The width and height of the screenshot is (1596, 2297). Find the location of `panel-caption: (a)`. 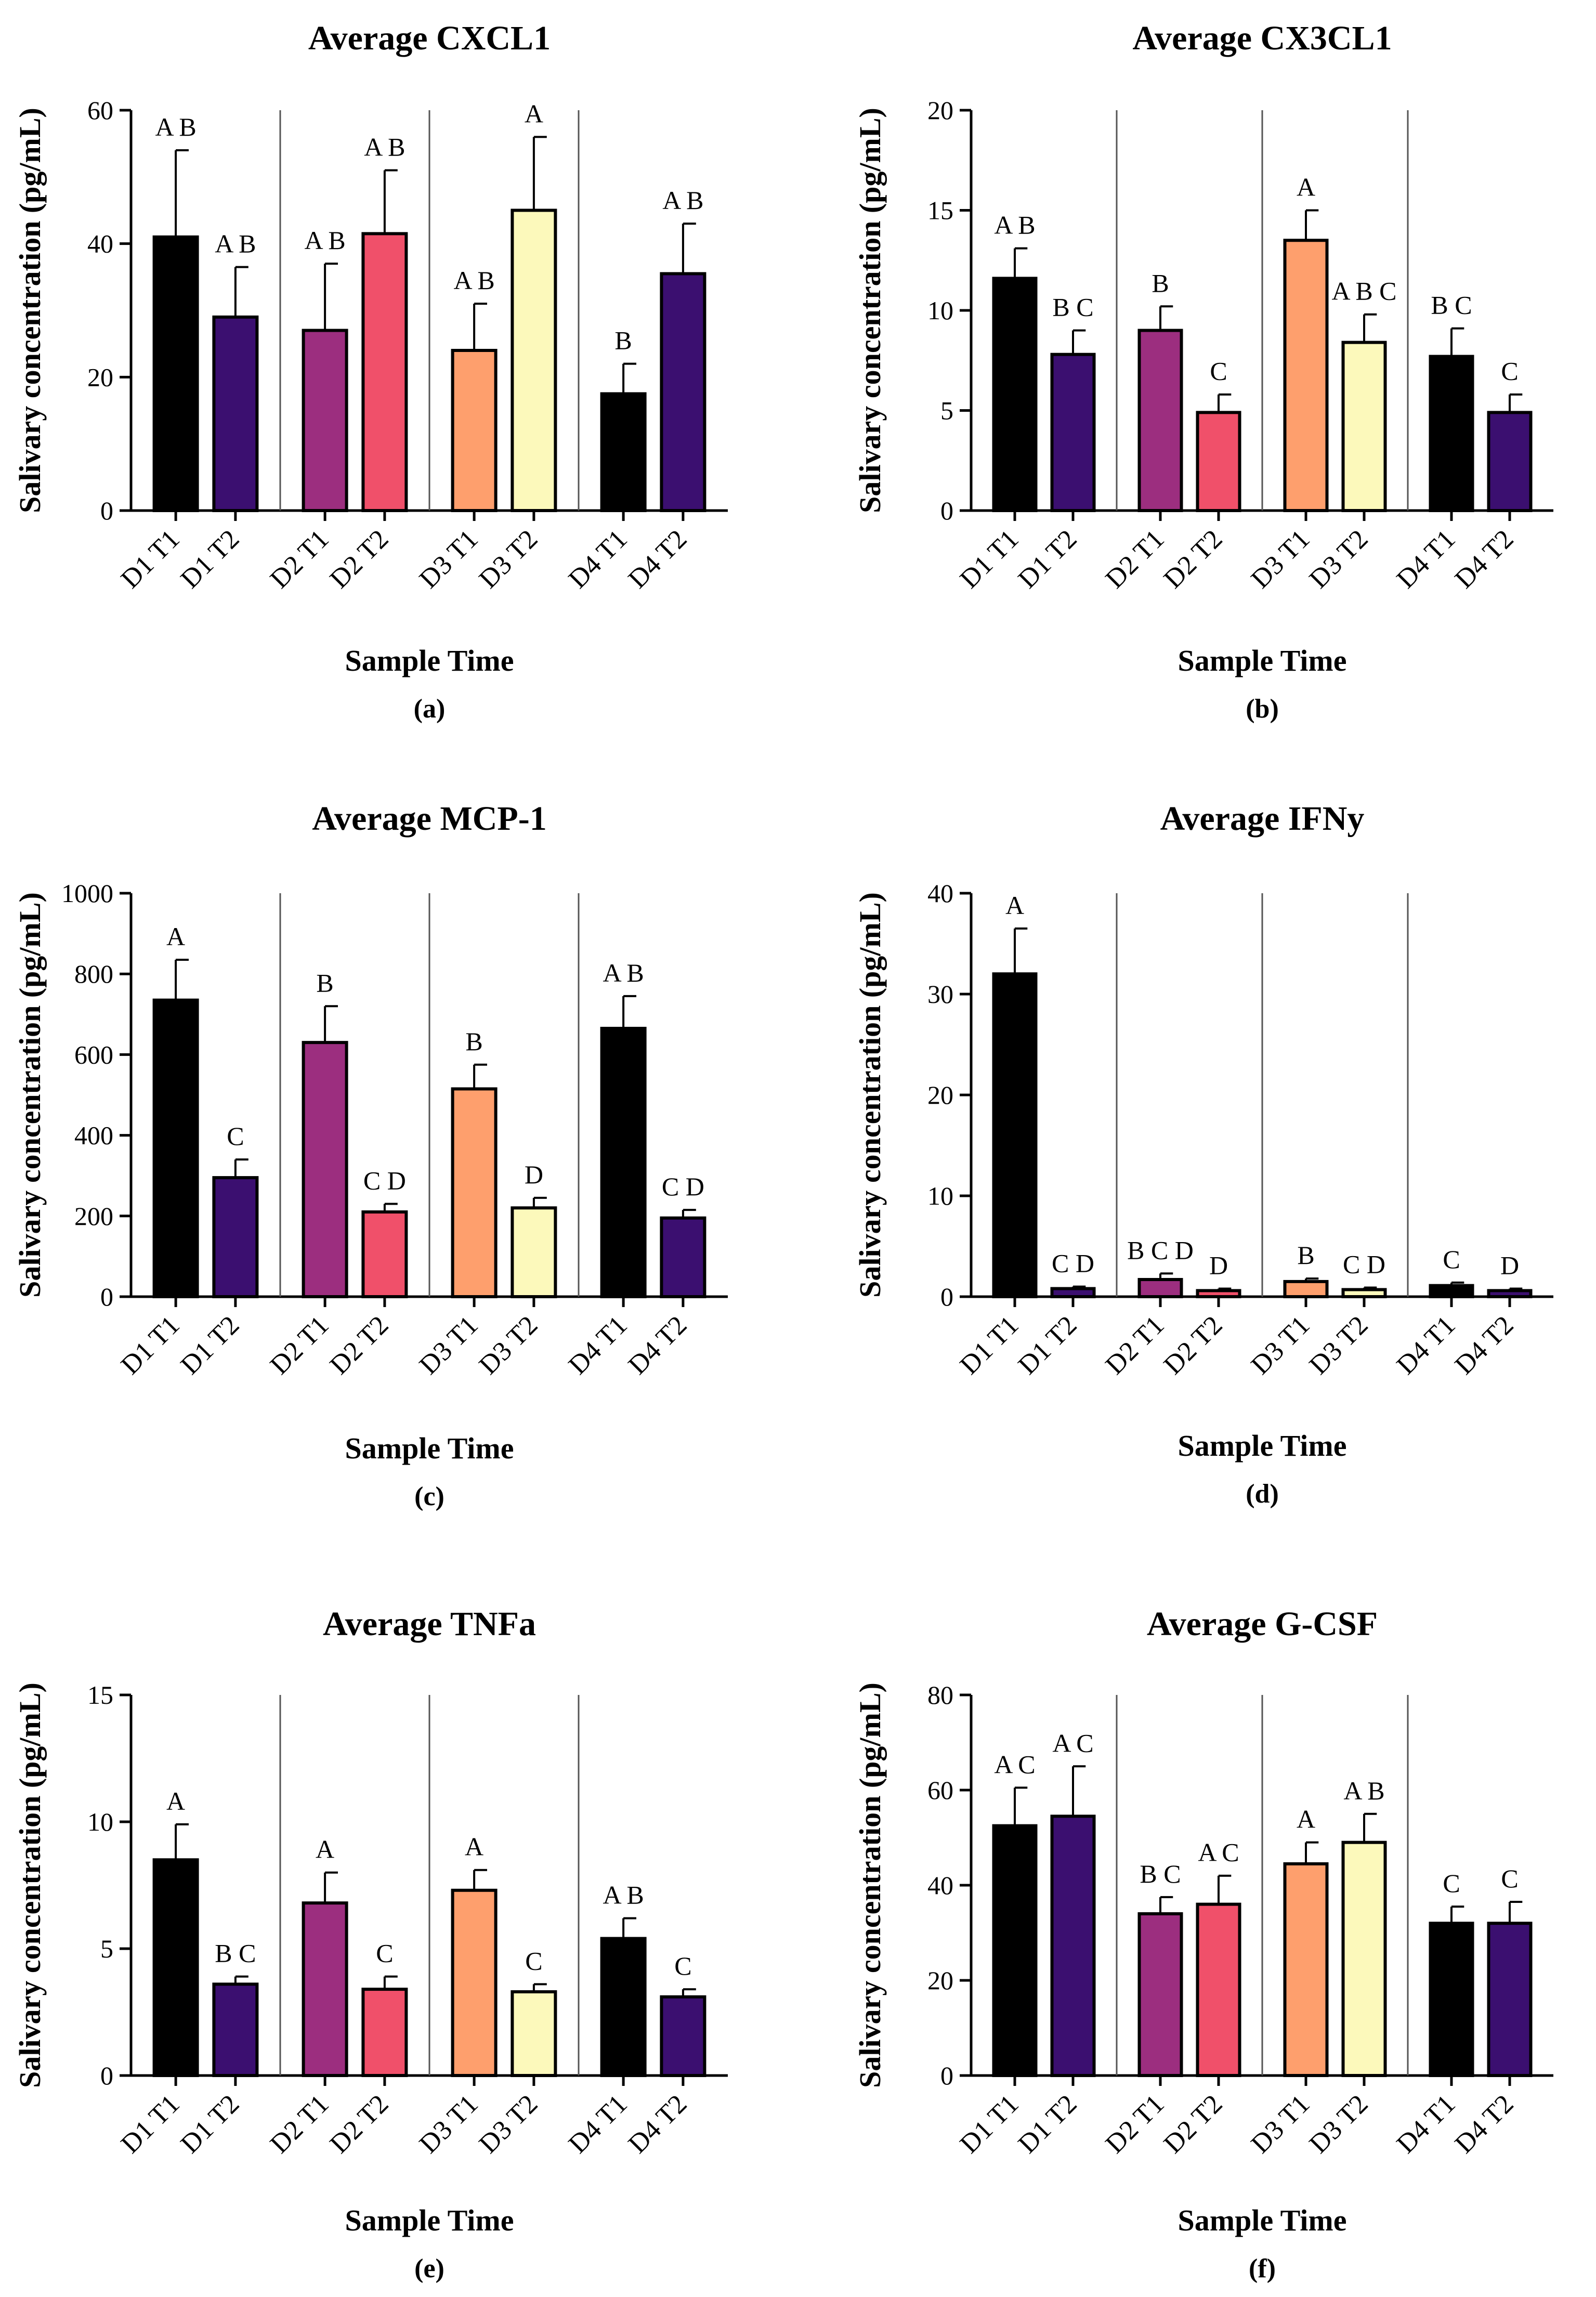

panel-caption: (a) is located at coordinates (430, 709).